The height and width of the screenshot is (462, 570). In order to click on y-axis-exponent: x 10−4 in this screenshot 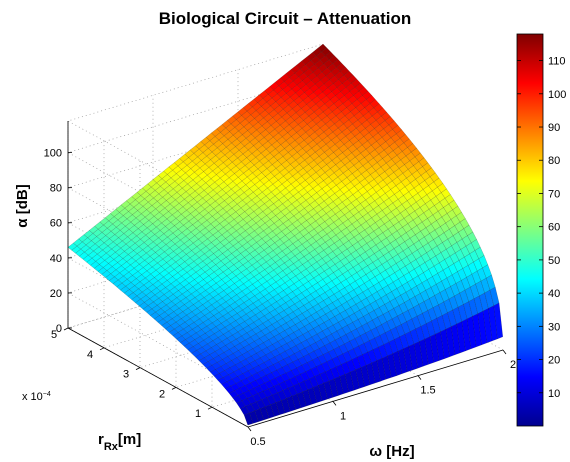, I will do `click(36, 397)`.